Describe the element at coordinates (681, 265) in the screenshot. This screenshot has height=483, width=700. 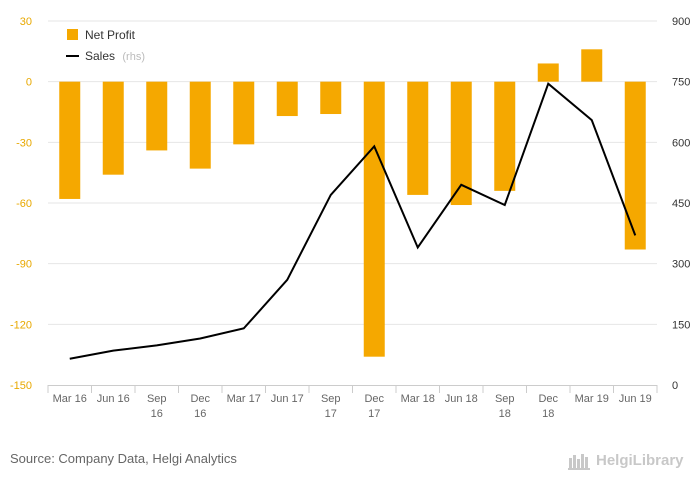
I see `right-tick-label: 300` at that location.